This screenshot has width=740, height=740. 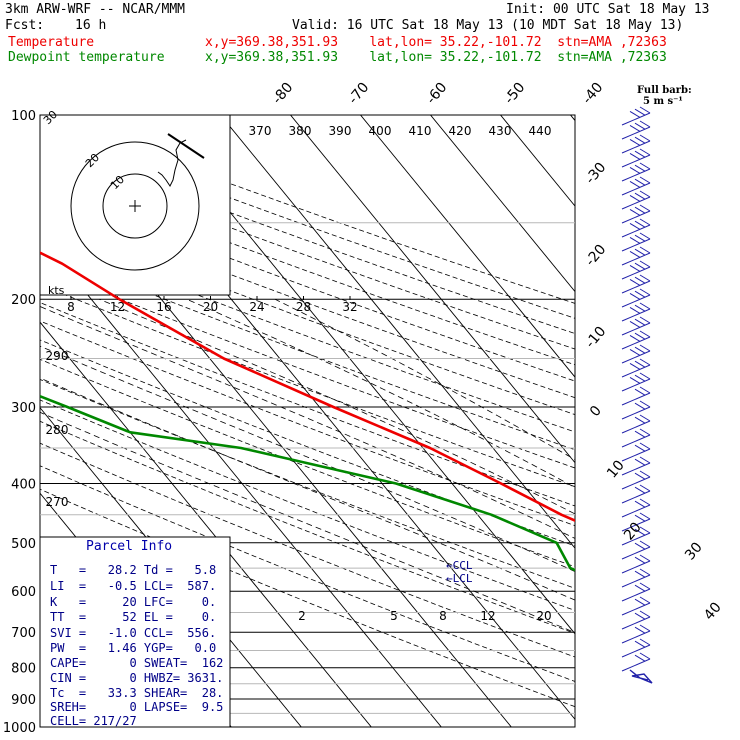 What do you see at coordinates (608, 9) in the screenshot?
I see `init-time: Init: 00 UTC Sat 18 May 13` at bounding box center [608, 9].